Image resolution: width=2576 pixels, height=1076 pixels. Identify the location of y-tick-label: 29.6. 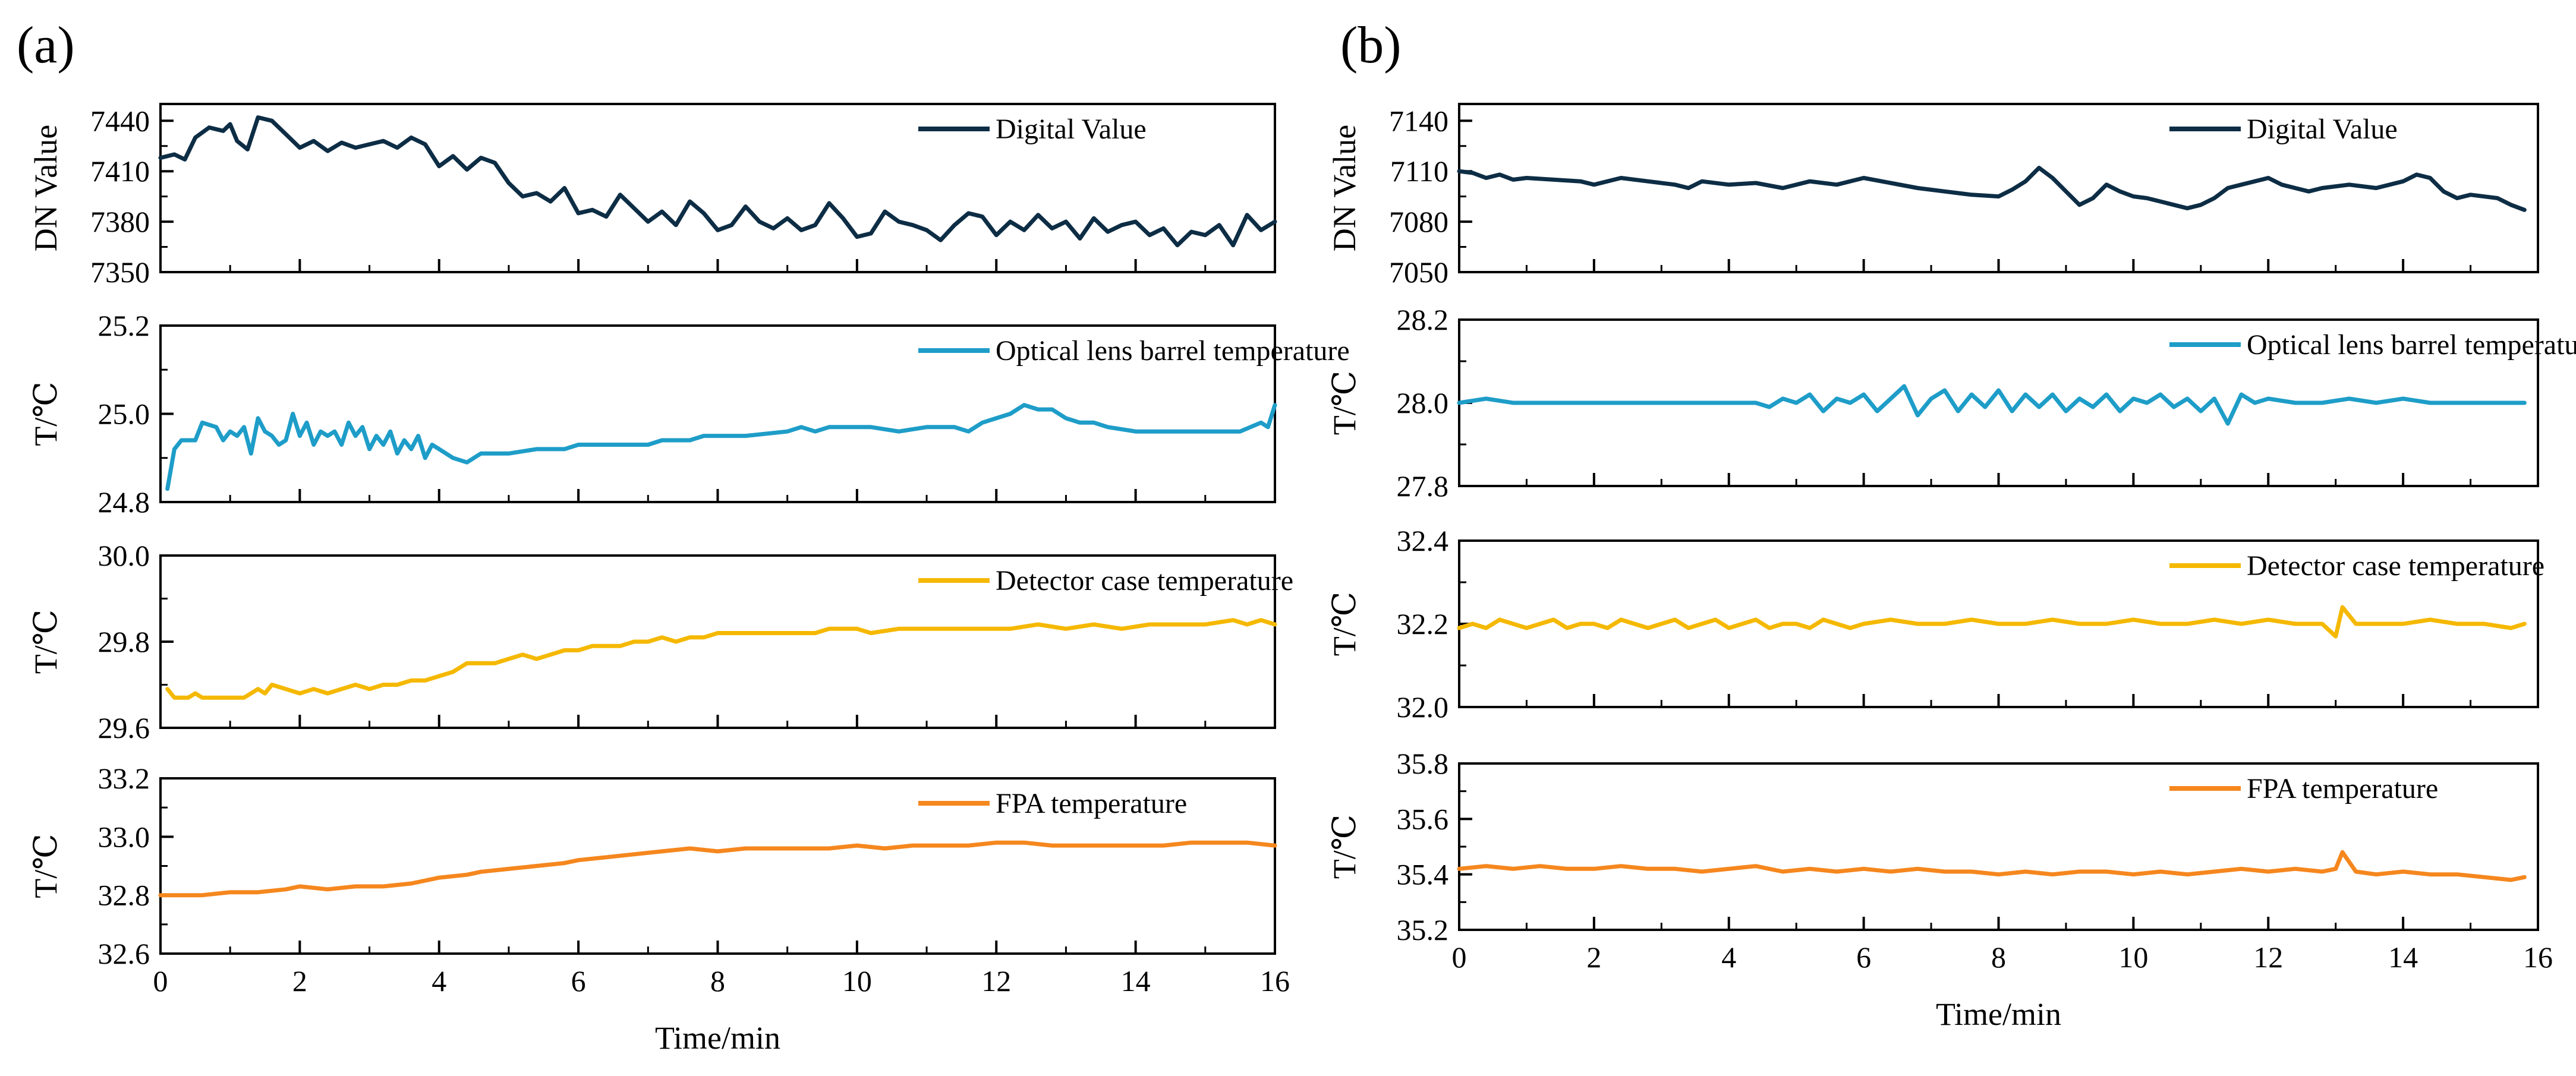
(124, 727).